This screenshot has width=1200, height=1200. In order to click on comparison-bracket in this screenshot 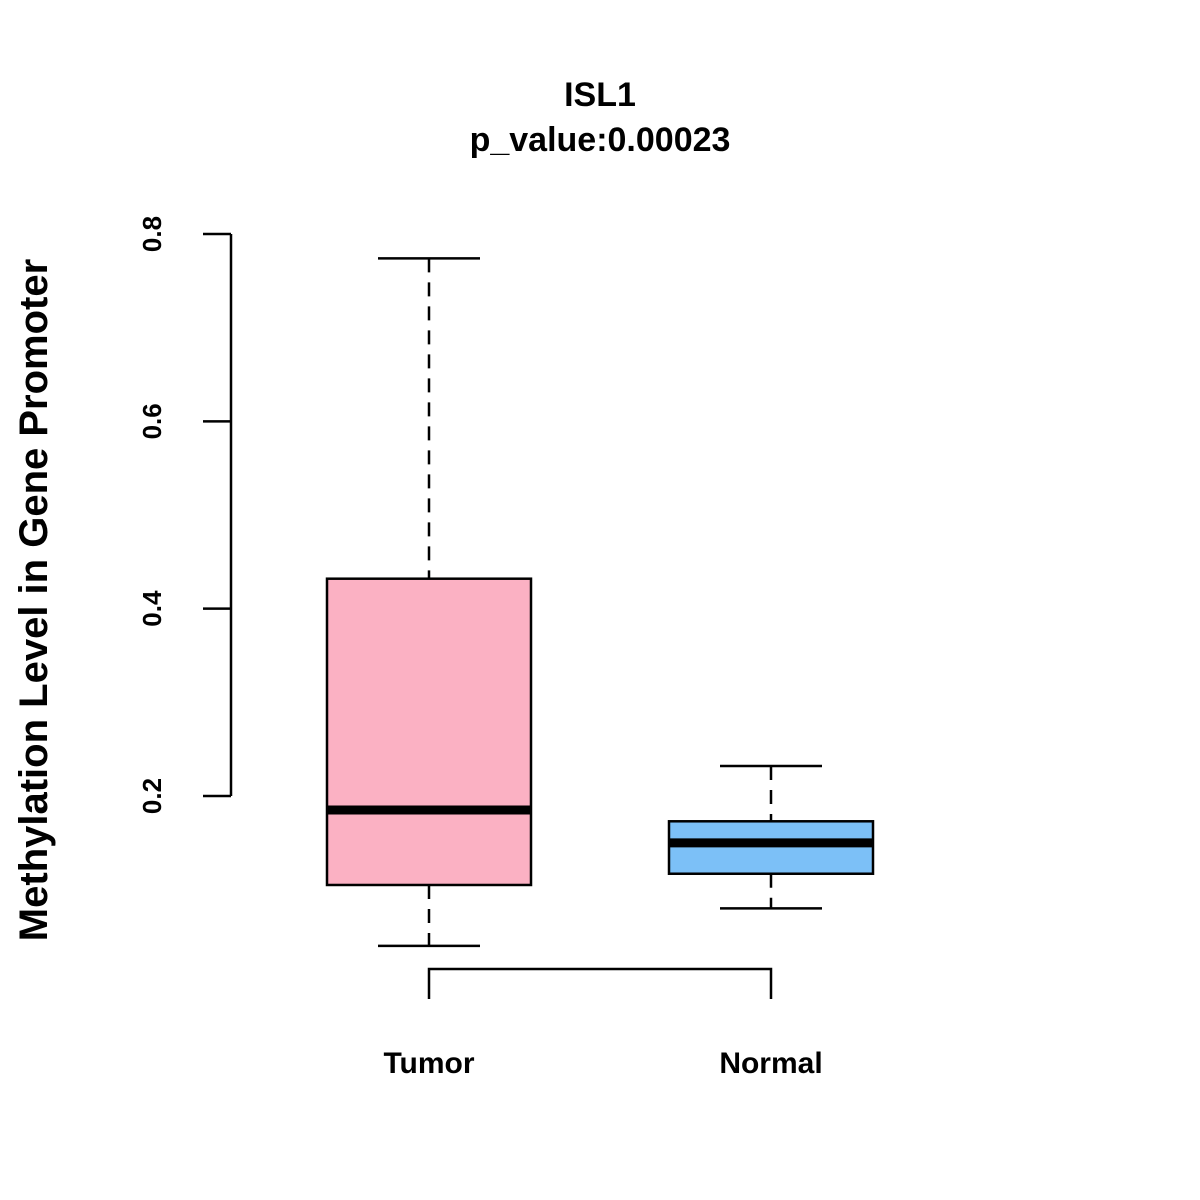, I will do `click(600, 983)`.